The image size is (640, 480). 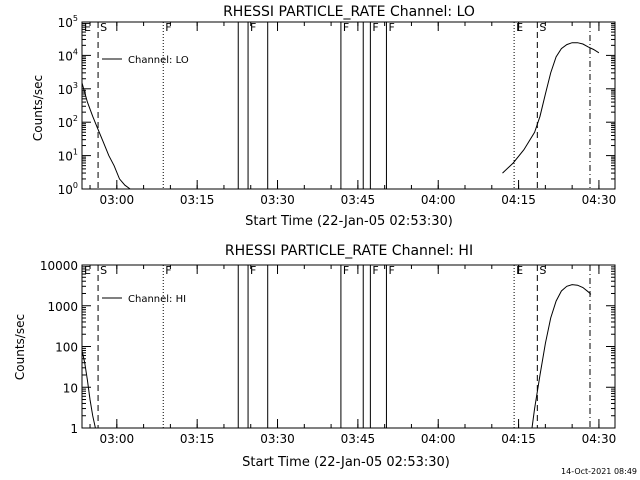 What do you see at coordinates (38, 108) in the screenshot?
I see `y-axis-label-lo: Counts/sec` at bounding box center [38, 108].